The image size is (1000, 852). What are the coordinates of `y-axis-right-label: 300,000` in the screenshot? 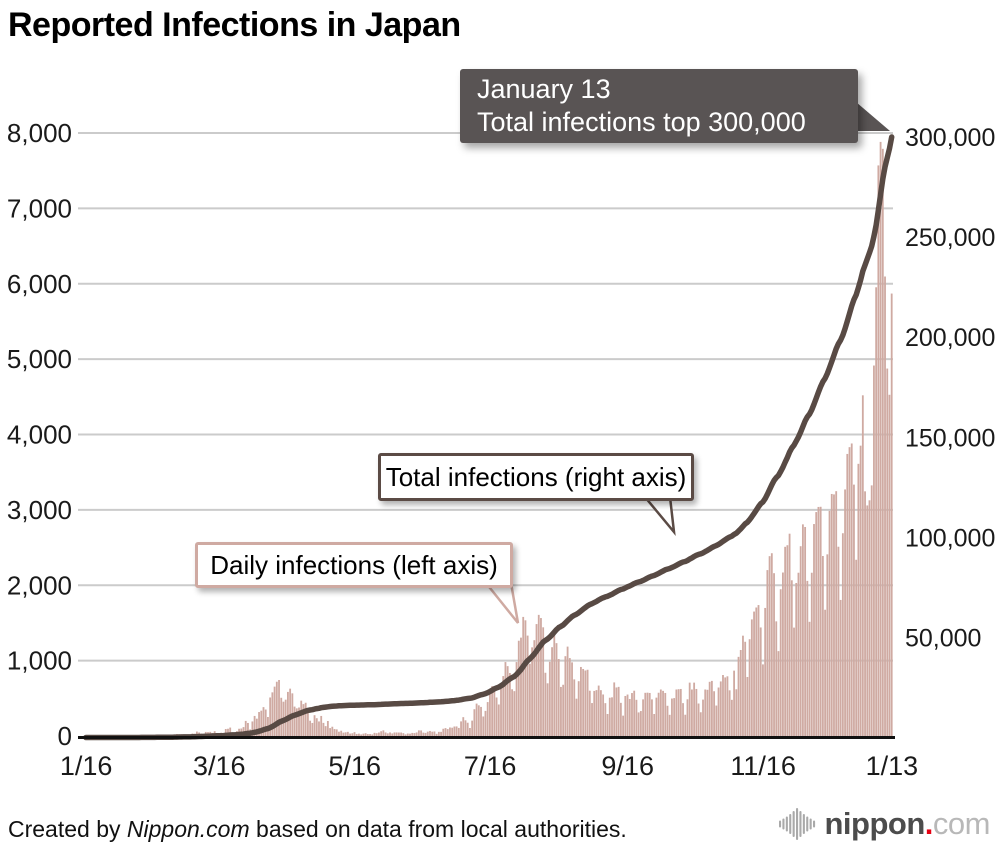 It's located at (950, 138).